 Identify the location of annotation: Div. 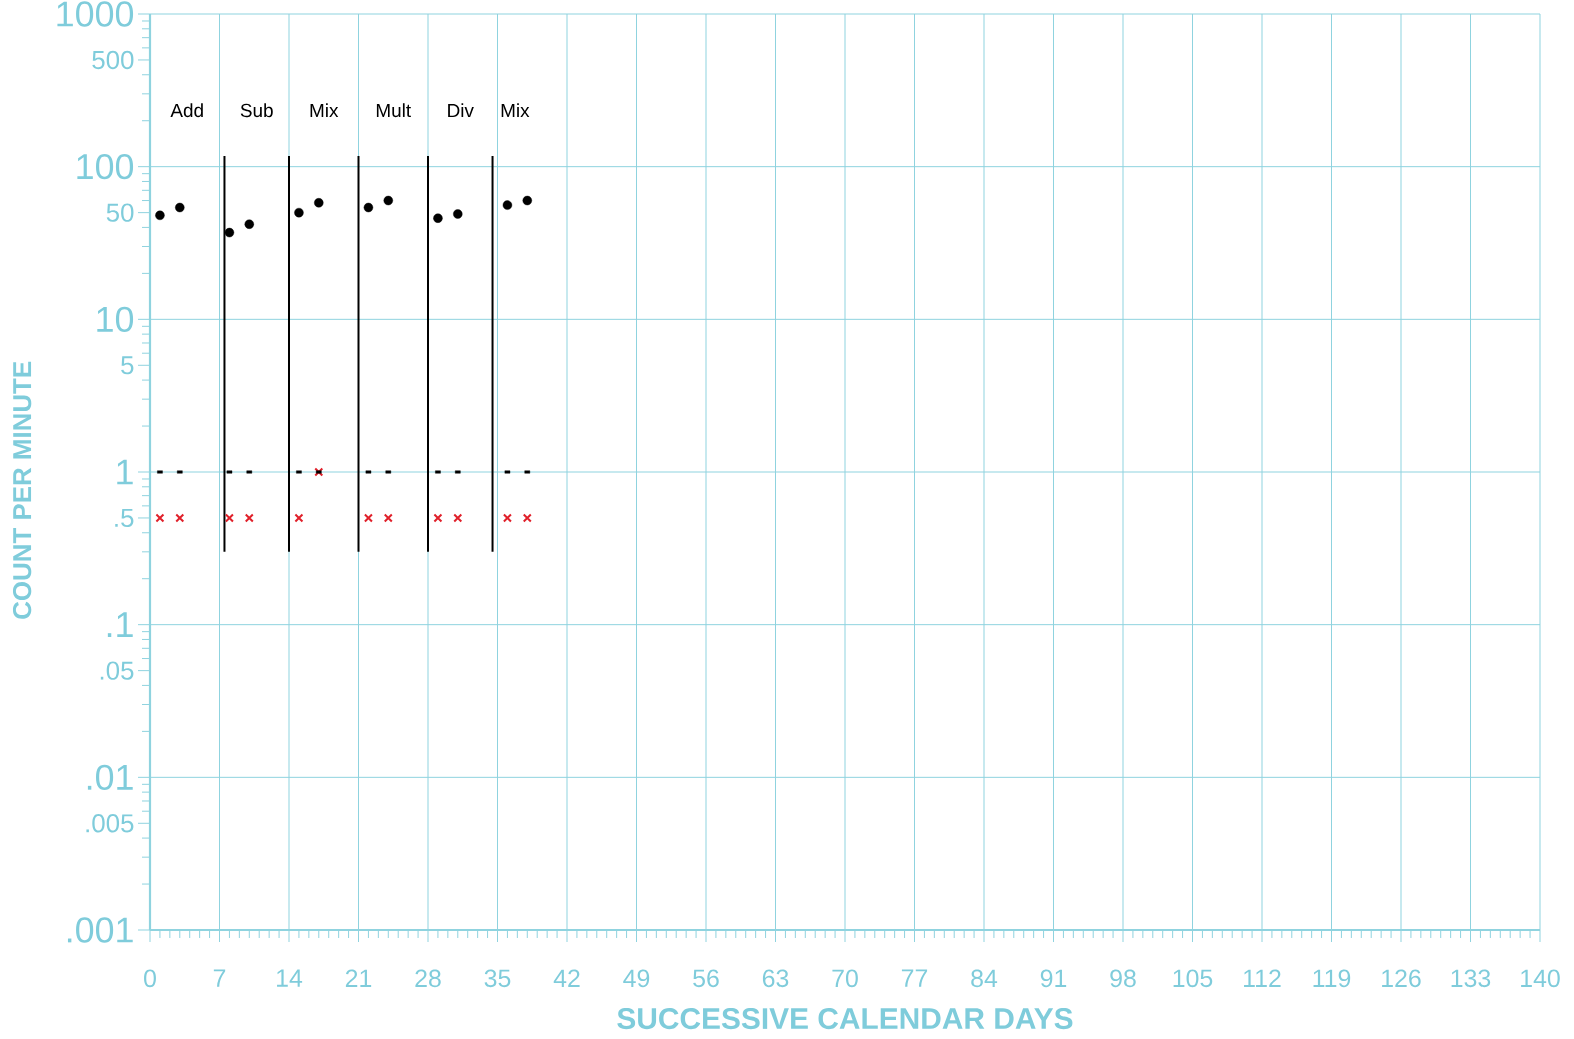
(461, 110).